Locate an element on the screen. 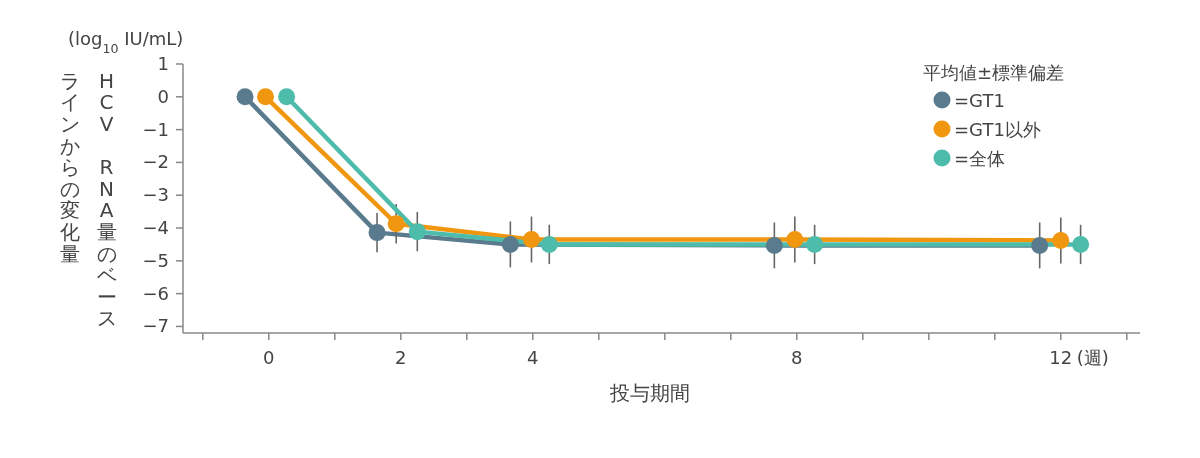  x-tick-label: 2 is located at coordinates (401, 357).